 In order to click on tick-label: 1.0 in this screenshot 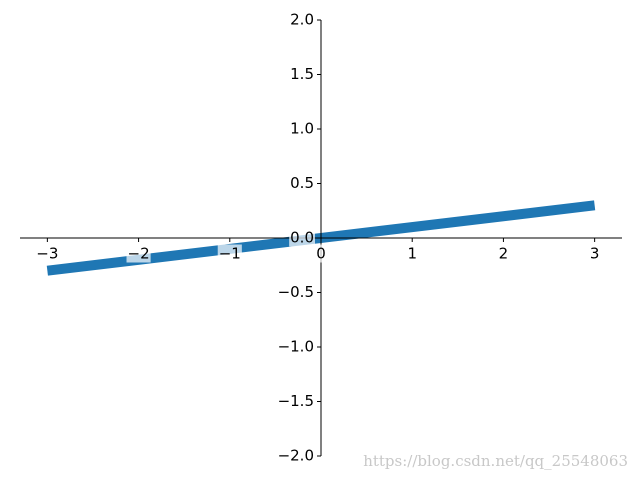, I will do `click(302, 129)`.